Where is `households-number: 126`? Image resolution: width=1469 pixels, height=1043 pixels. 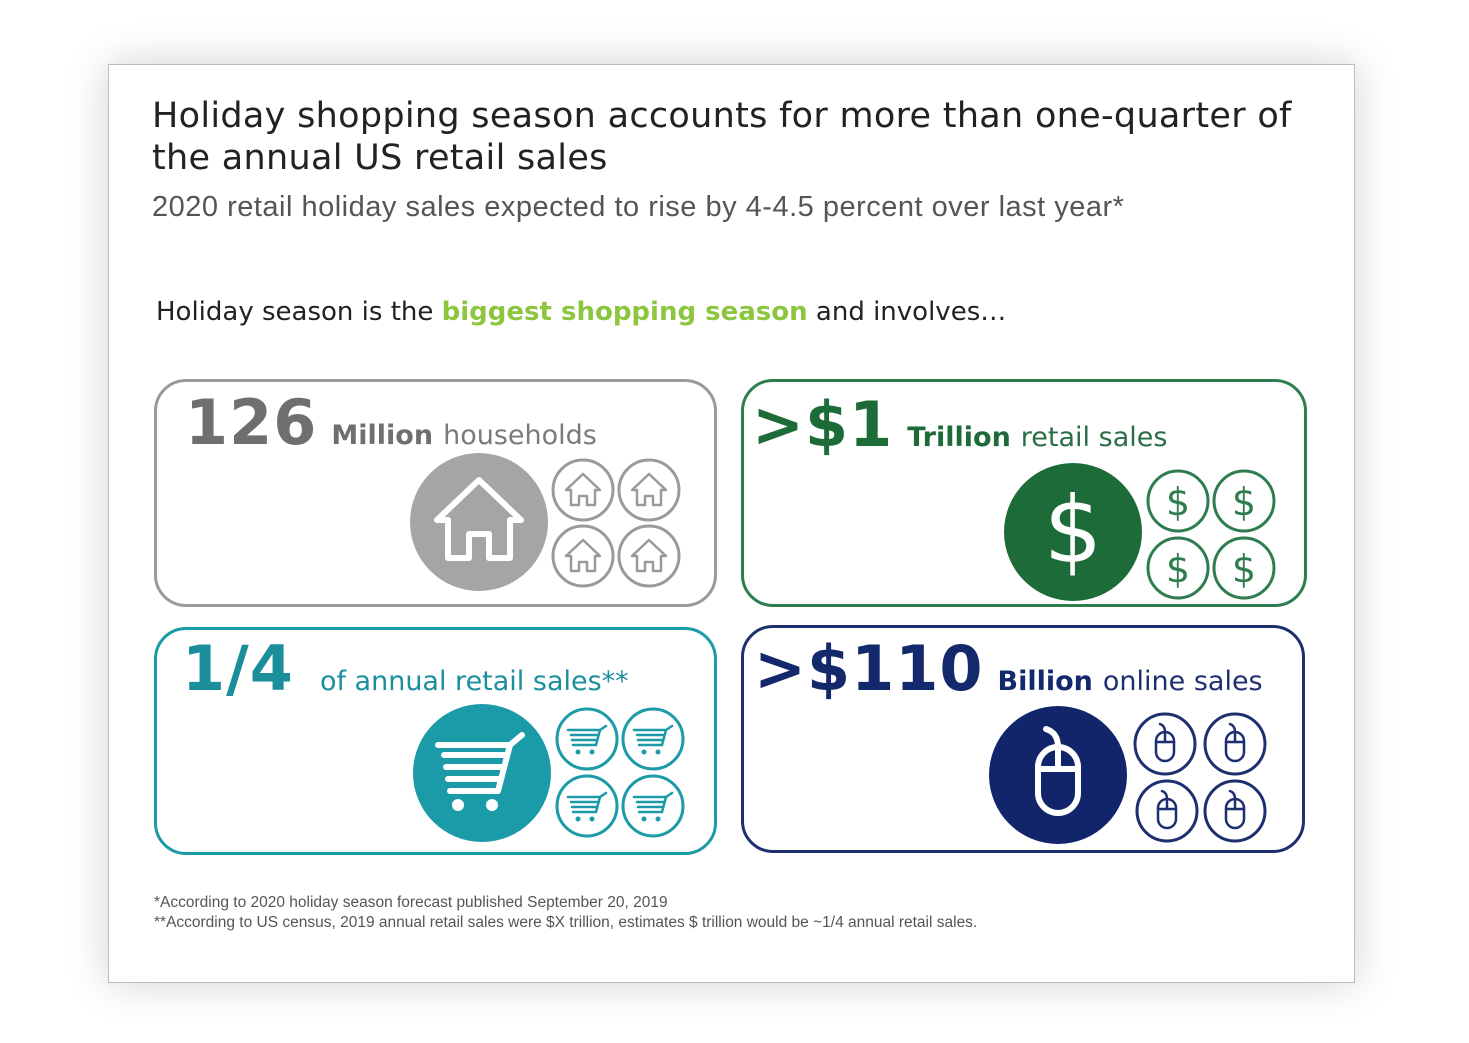 households-number: 126 is located at coordinates (251, 422).